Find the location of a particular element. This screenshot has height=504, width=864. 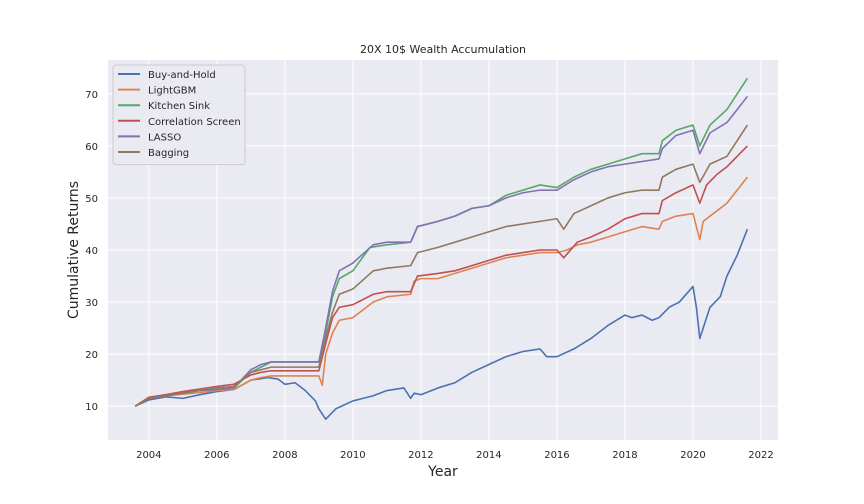

y-axis-ticks: 10 20 30 40 50 60 70 is located at coordinates (91, 251).